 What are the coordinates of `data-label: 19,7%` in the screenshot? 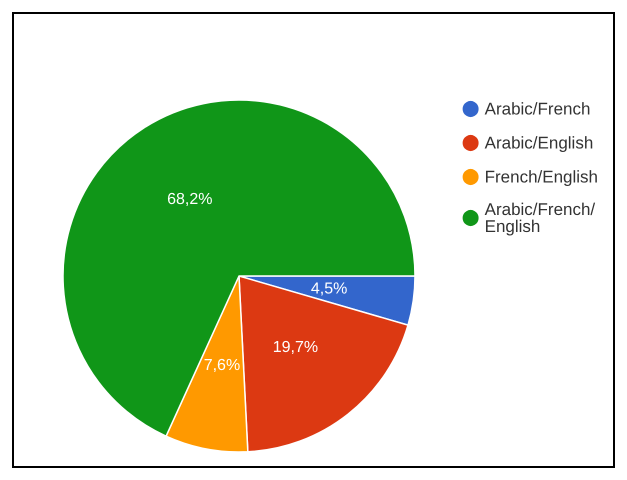 It's located at (295, 347).